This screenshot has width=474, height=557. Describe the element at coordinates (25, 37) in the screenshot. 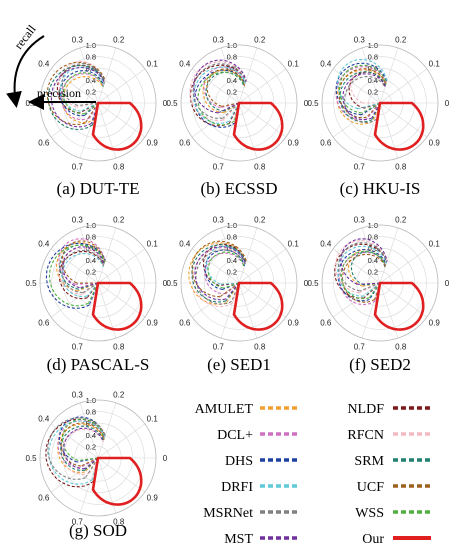

I see `recall-annotation: recall` at that location.